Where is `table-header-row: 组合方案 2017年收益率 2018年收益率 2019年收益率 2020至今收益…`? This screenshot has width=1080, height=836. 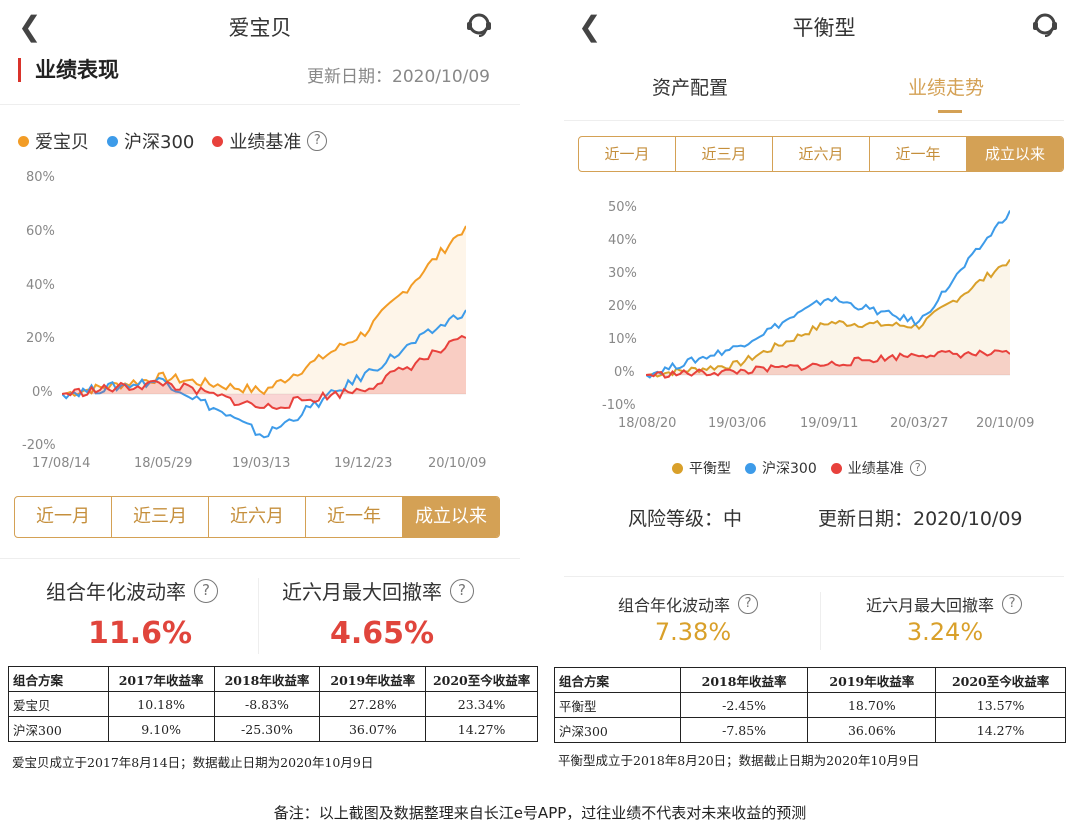 table-header-row: 组合方案 2017年收益率 2018年收益率 2019年收益率 2020至今收益… is located at coordinates (273, 679).